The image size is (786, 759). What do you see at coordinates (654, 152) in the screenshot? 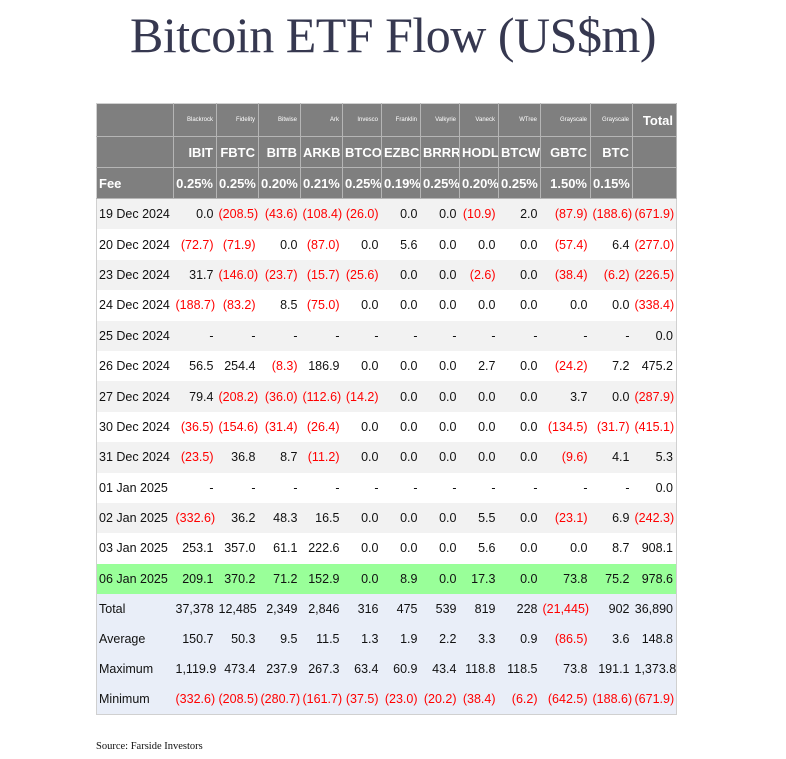
I see `ticker-header-cell` at bounding box center [654, 152].